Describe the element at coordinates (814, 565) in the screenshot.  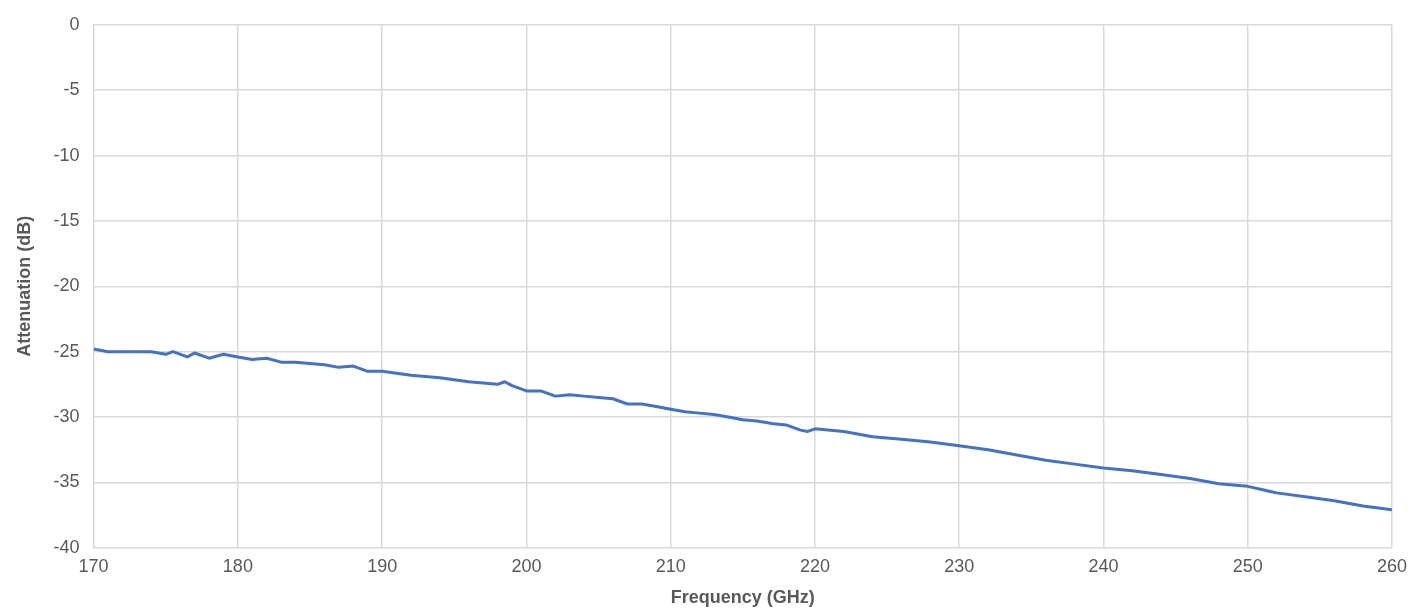
I see `x-tick-label: 220` at that location.